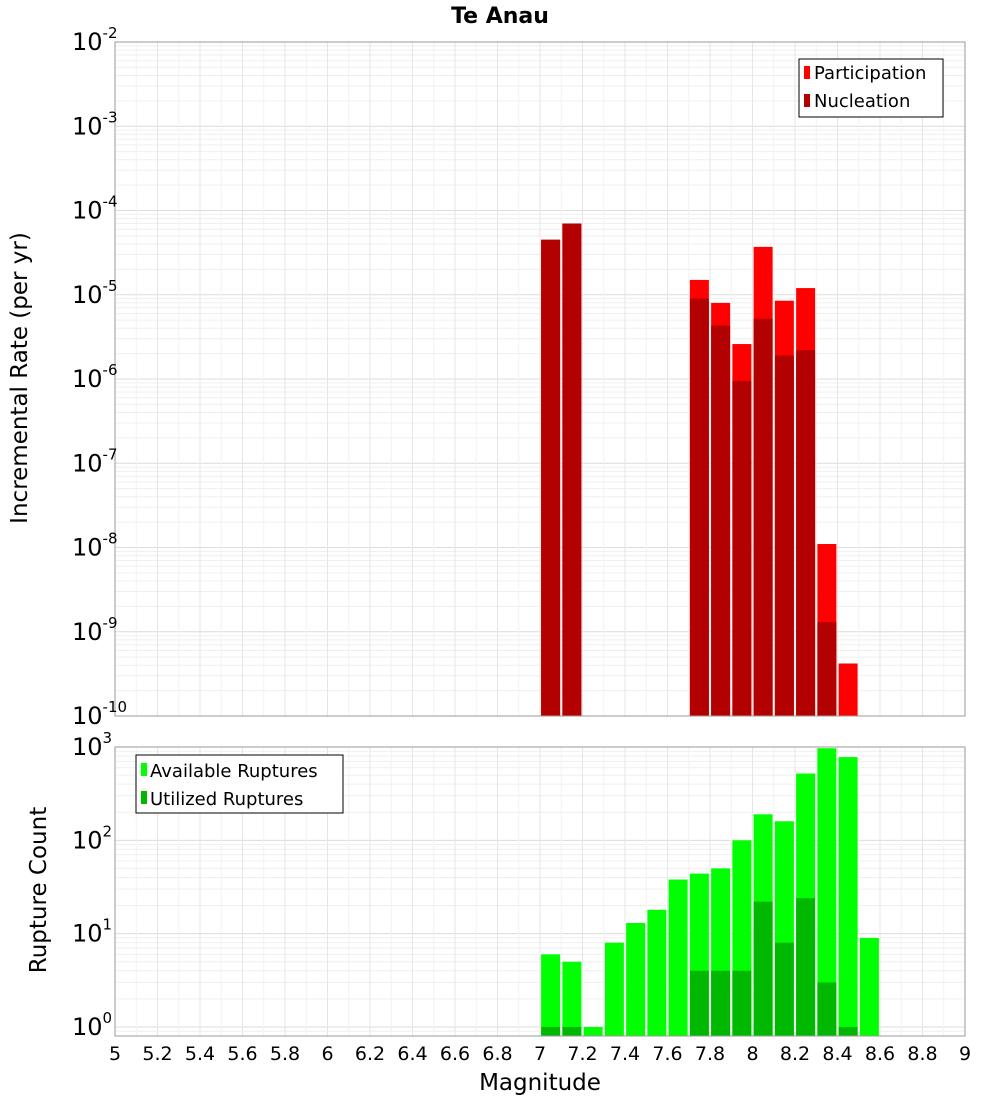 This screenshot has width=1000, height=1100. I want to click on bottom-y-tick-label: 10⁰, so click(92, 1025).